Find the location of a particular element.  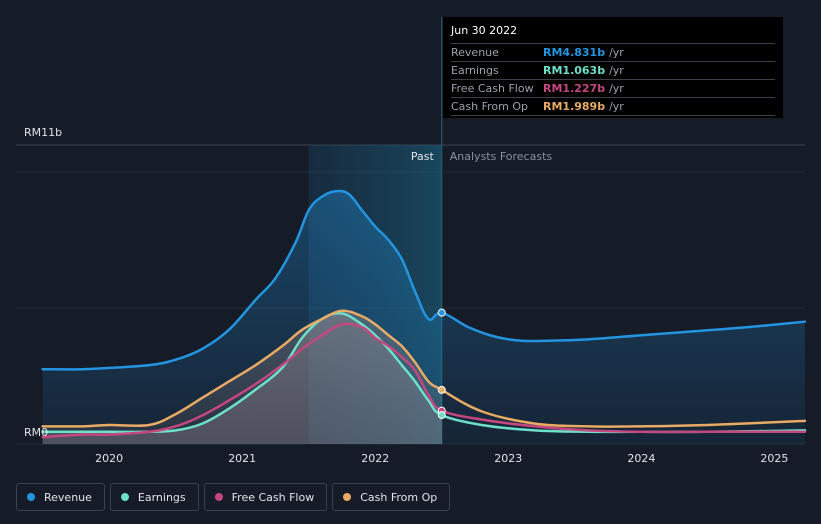

legend-item-cfo: Cash From Op is located at coordinates (391, 497).